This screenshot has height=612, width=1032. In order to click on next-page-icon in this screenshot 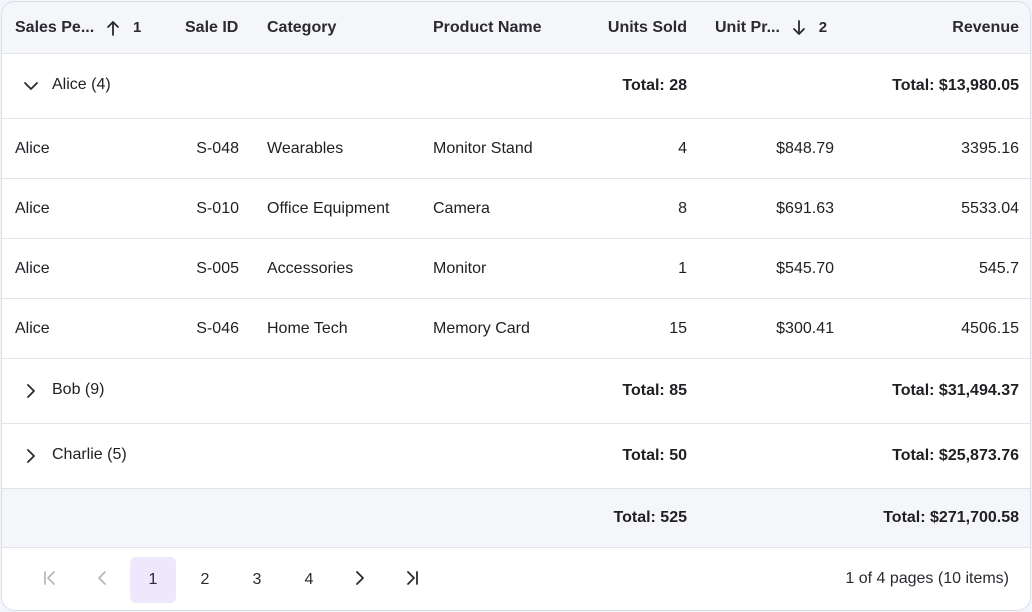, I will do `click(360, 580)`.